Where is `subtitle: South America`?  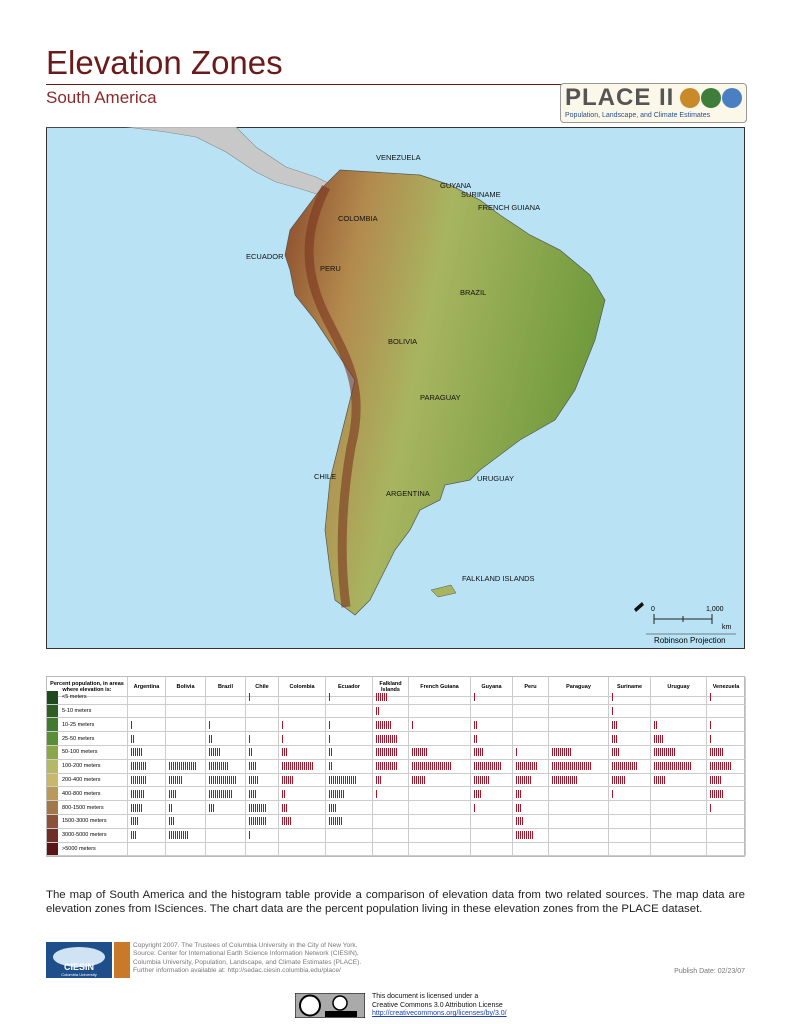 subtitle: South America is located at coordinates (101, 97).